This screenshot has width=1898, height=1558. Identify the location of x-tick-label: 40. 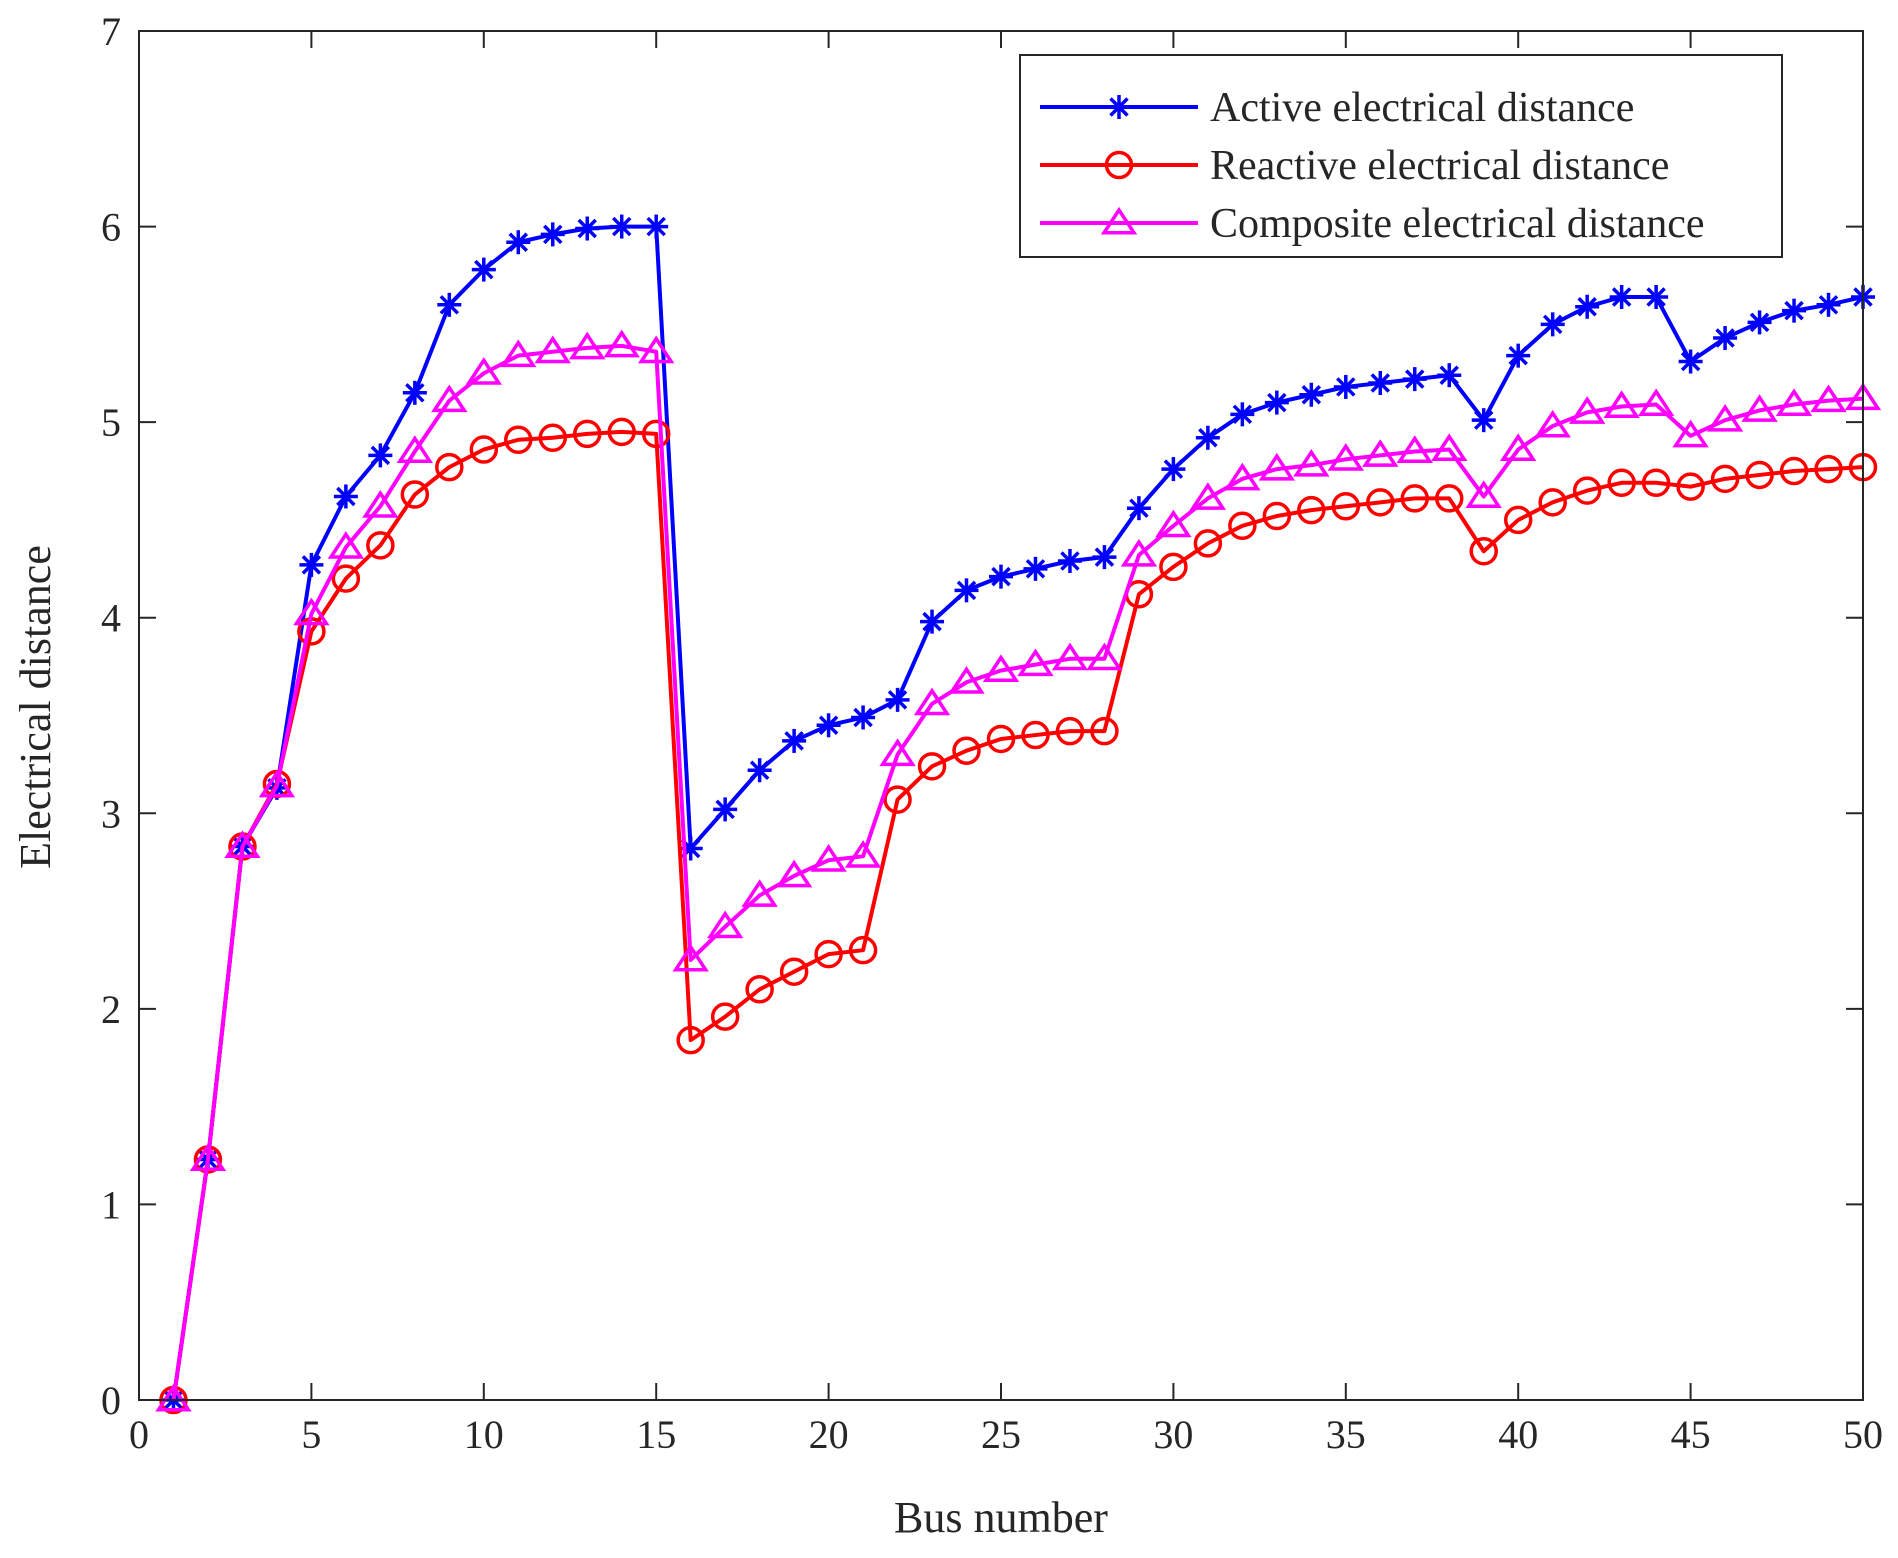
(1518, 1434).